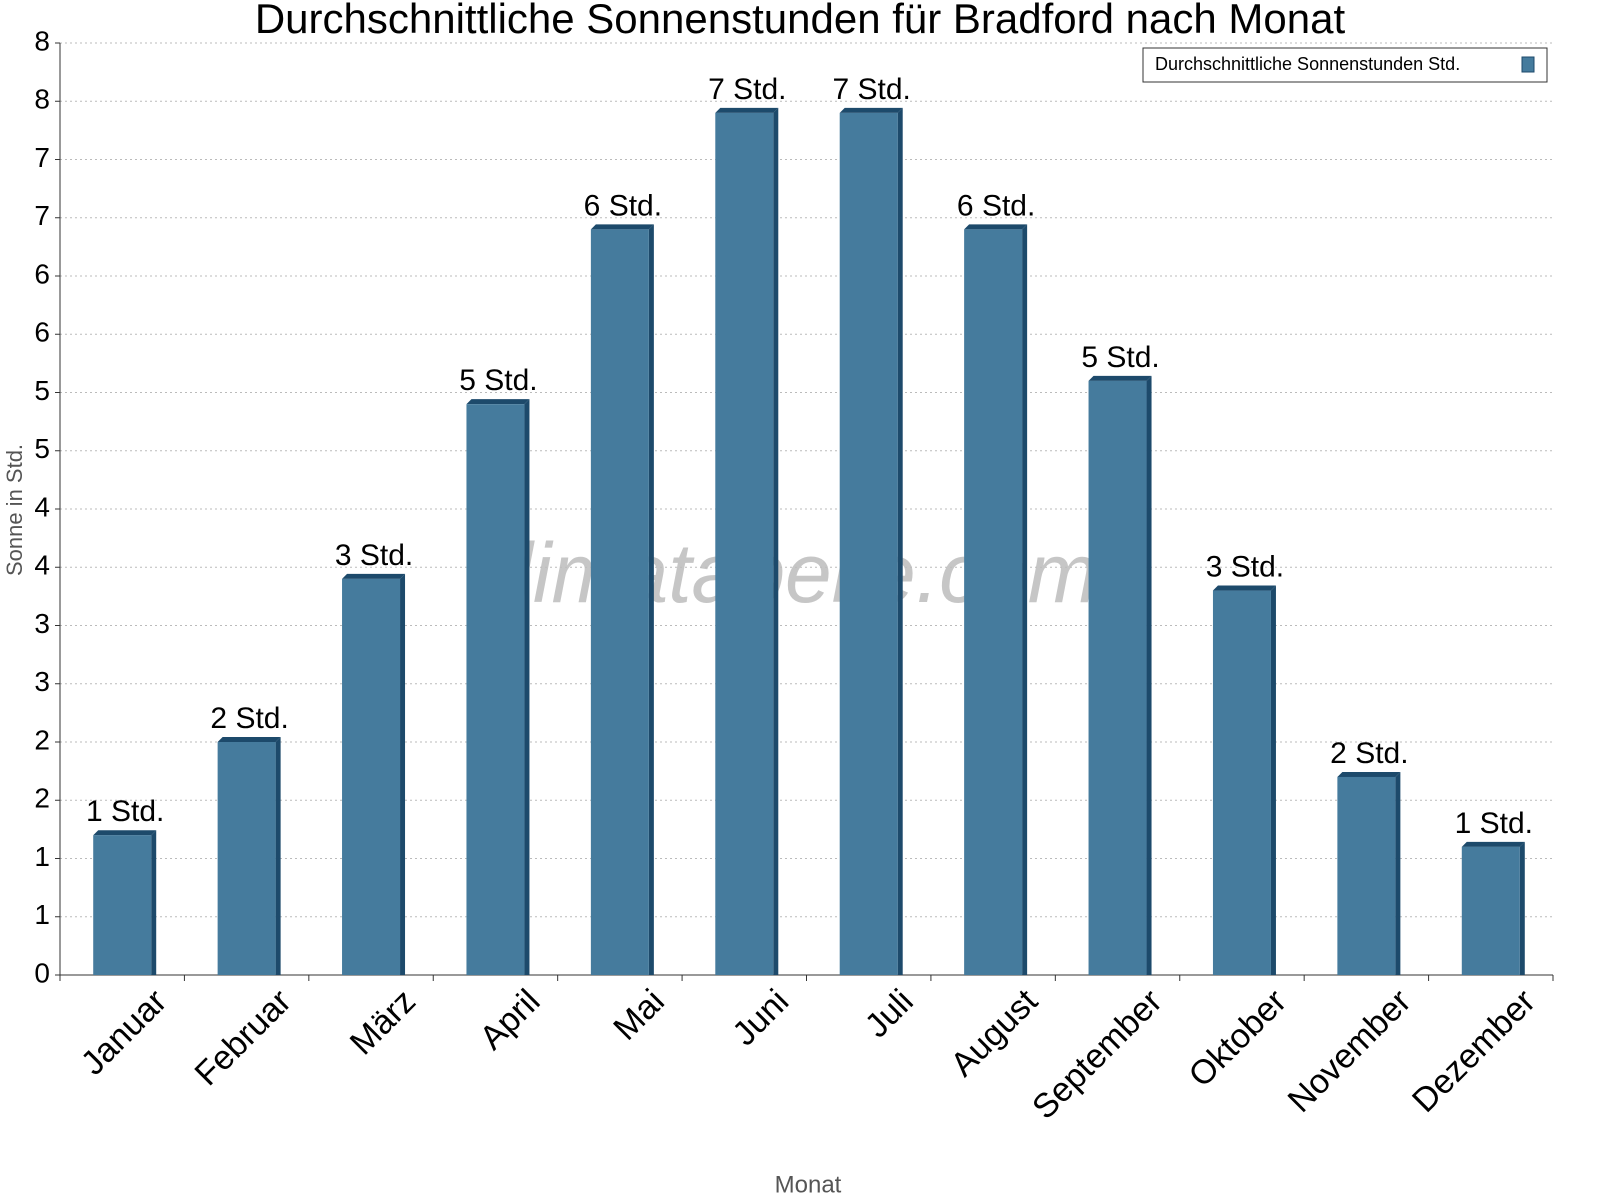  I want to click on legend-swatch, so click(1528, 64).